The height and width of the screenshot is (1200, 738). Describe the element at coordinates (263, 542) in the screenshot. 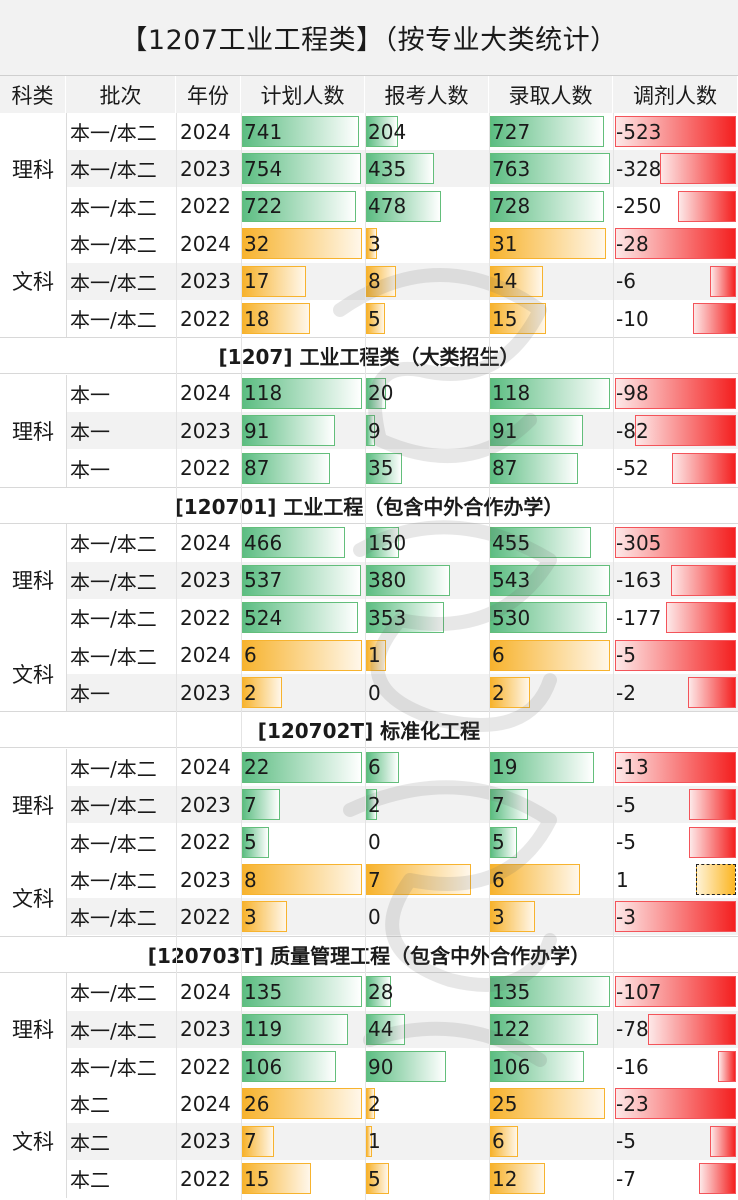

I see `plan-value: 466` at that location.